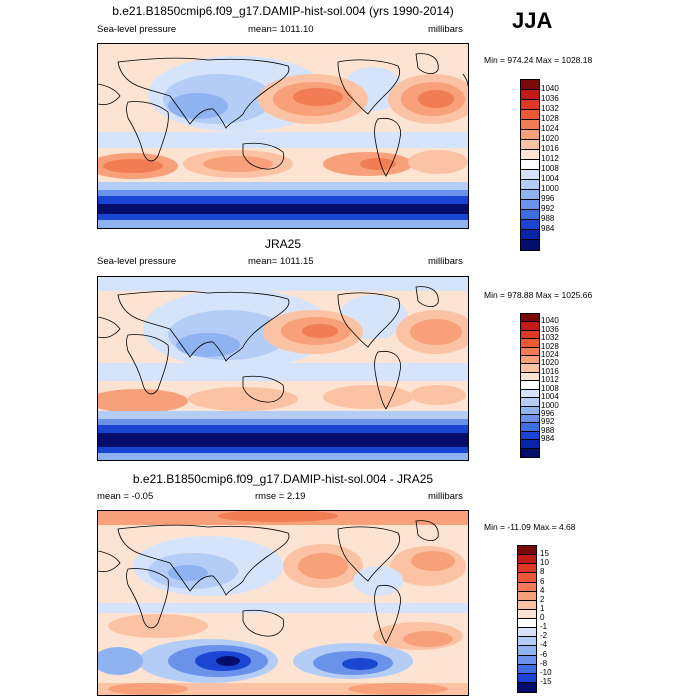  I want to click on colorbar-tick-label: -4, so click(544, 645).